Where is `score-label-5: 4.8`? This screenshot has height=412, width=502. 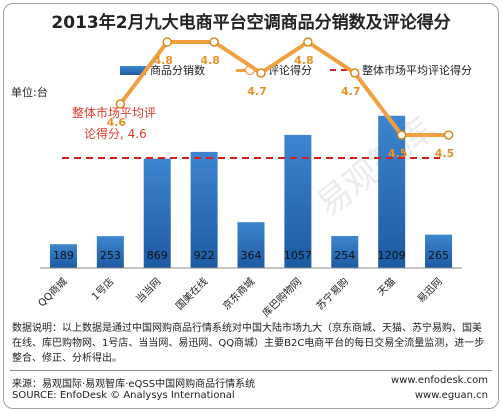
score-label-5: 4.8 is located at coordinates (304, 60).